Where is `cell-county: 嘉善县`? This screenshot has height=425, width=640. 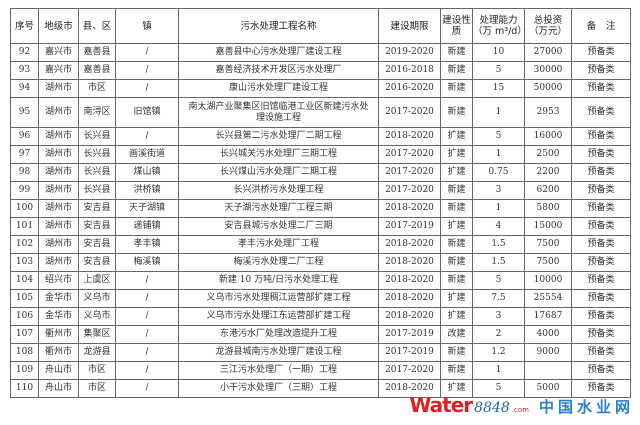
cell-county: 嘉善县 is located at coordinates (97, 52).